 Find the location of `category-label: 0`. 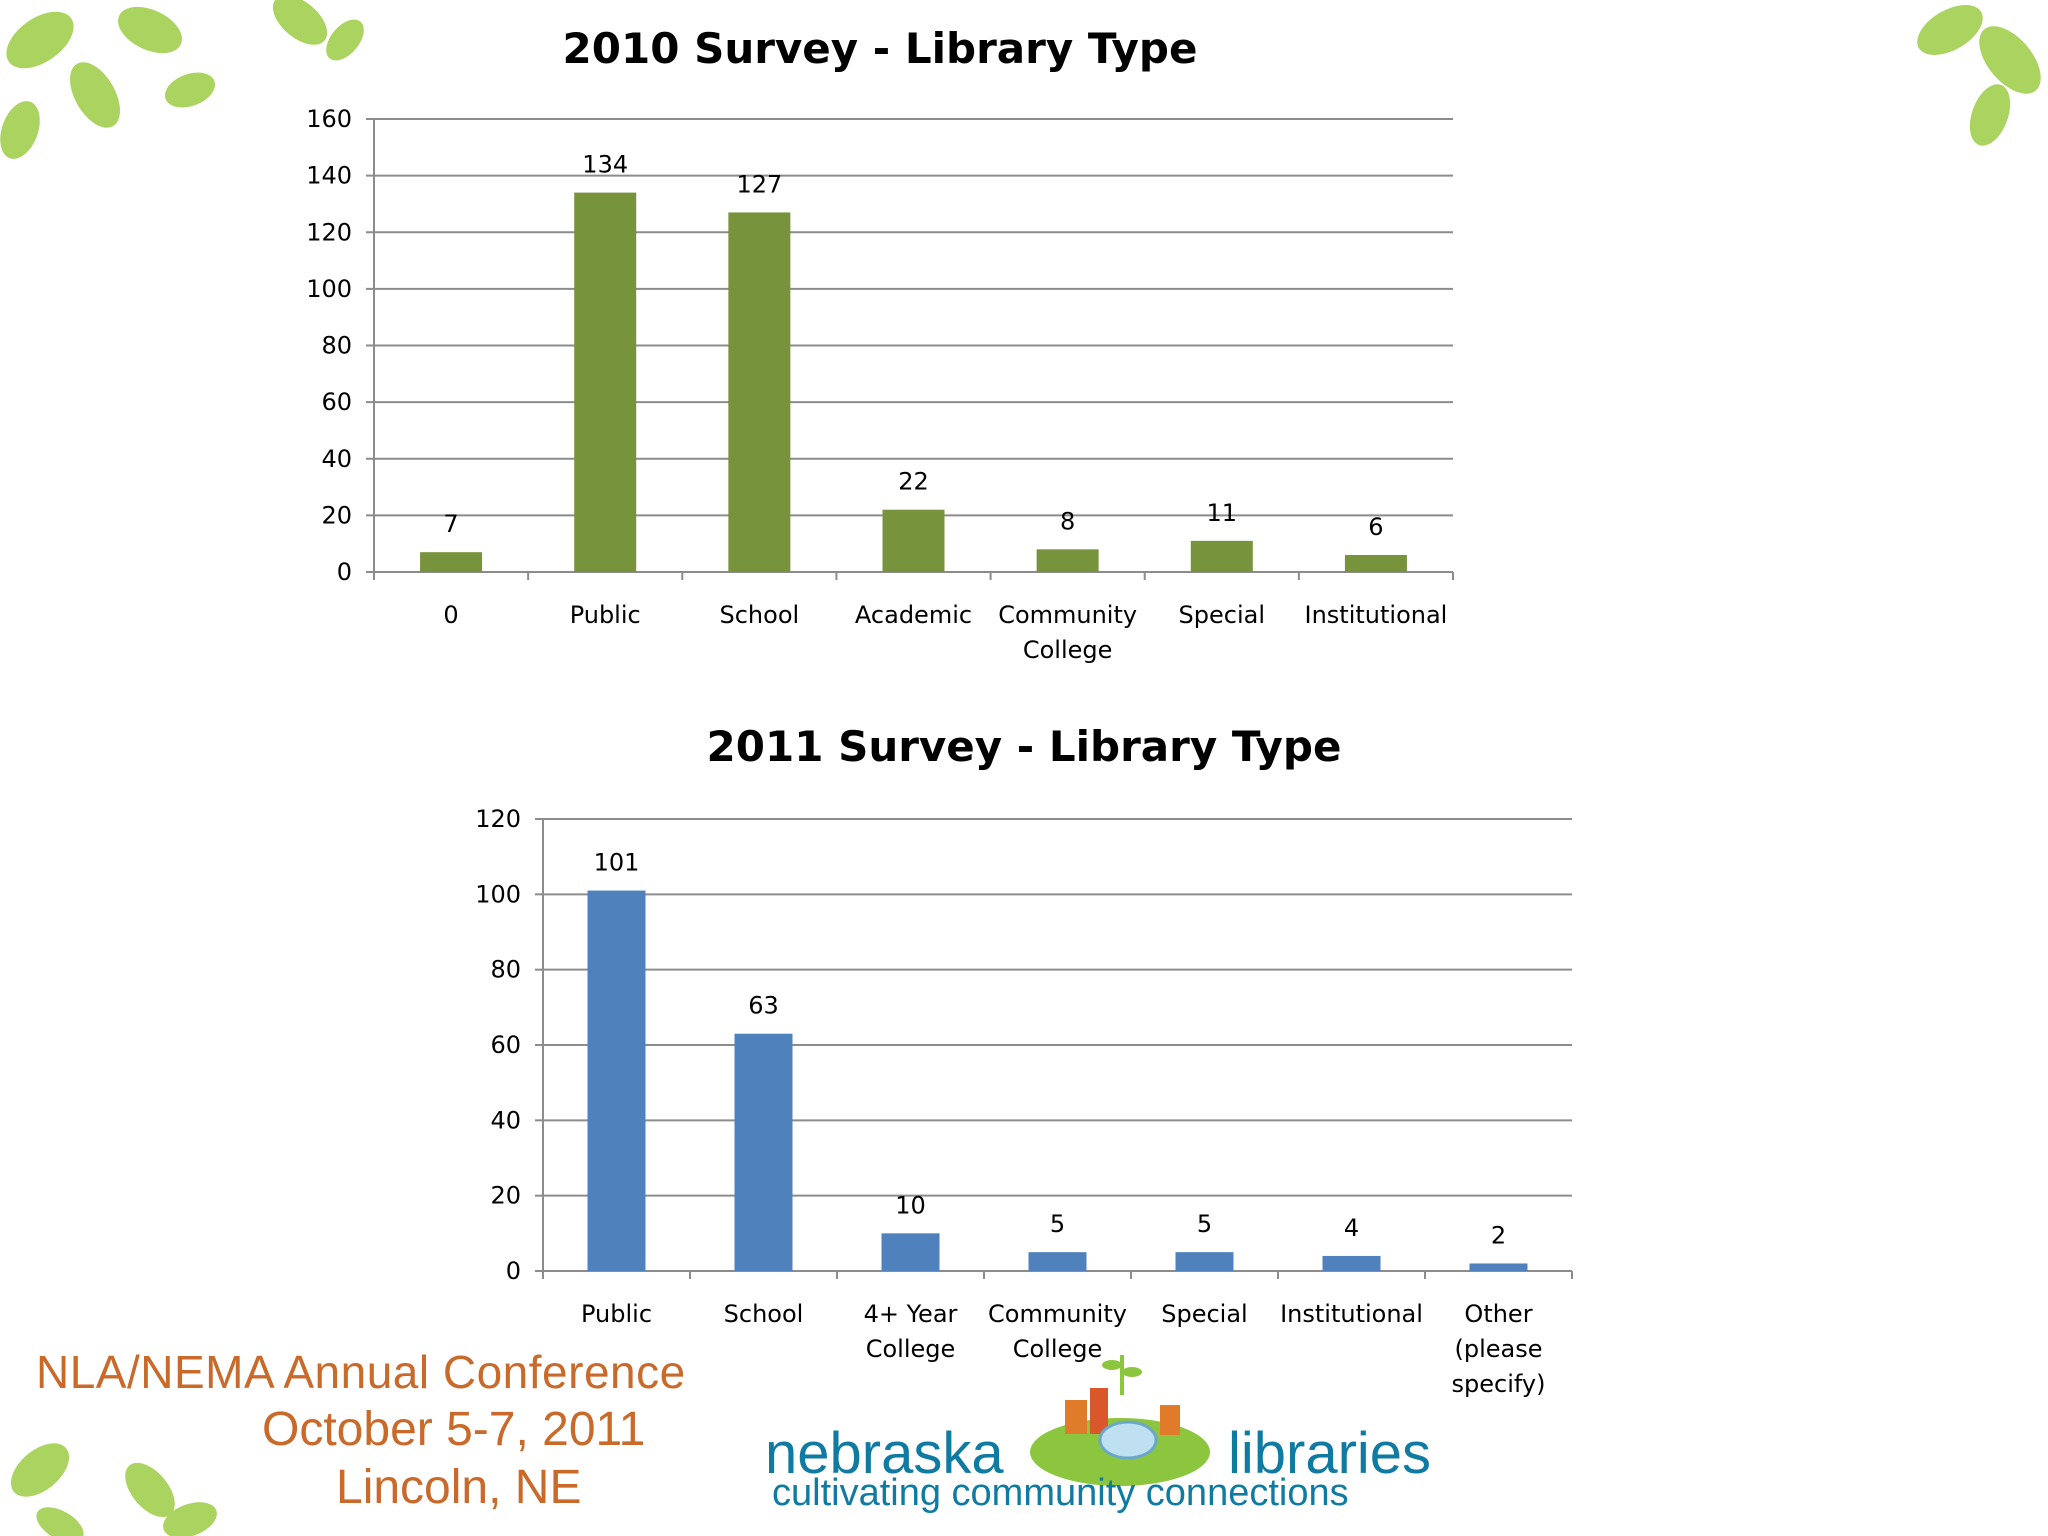

category-label: 0 is located at coordinates (450, 615).